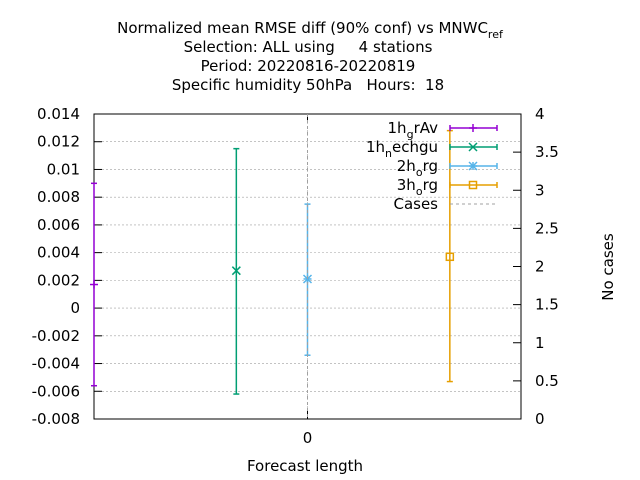  Describe the element at coordinates (417, 168) in the screenshot. I see `legend-label-3: 2horg` at that location.